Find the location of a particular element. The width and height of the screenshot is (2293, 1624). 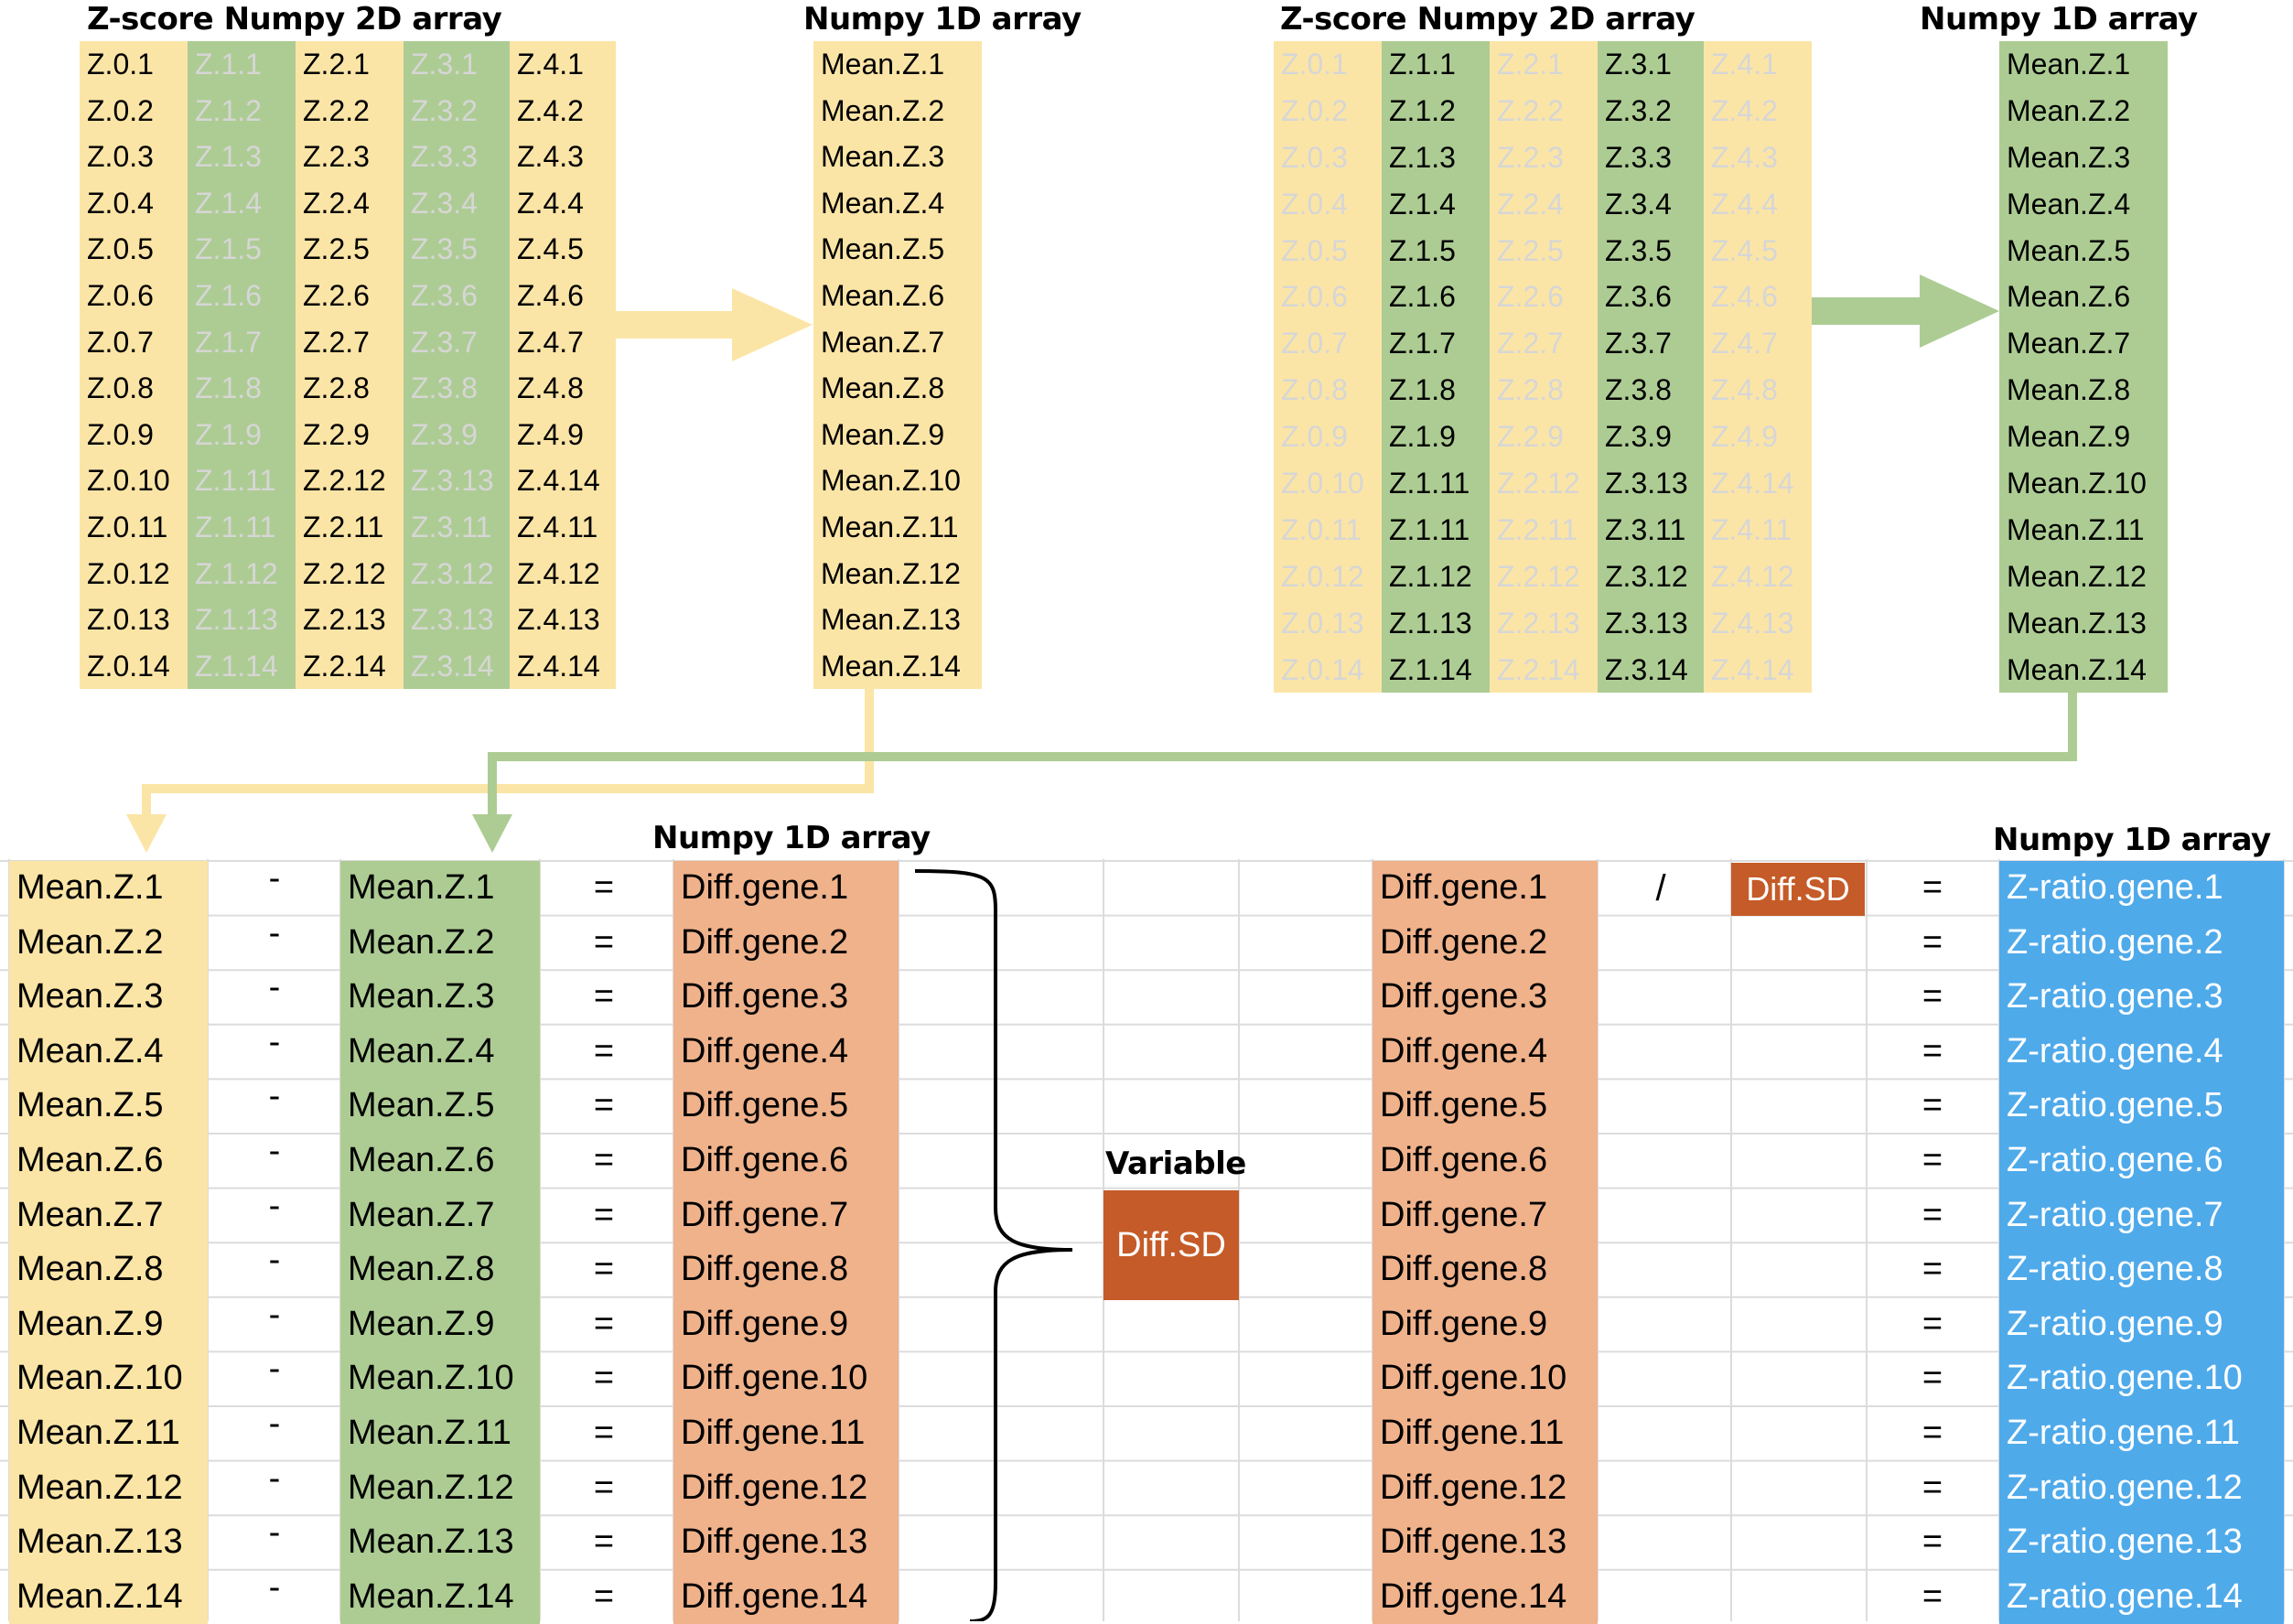

mean-column-right-cell: Mean.Z.2 is located at coordinates (2069, 110).